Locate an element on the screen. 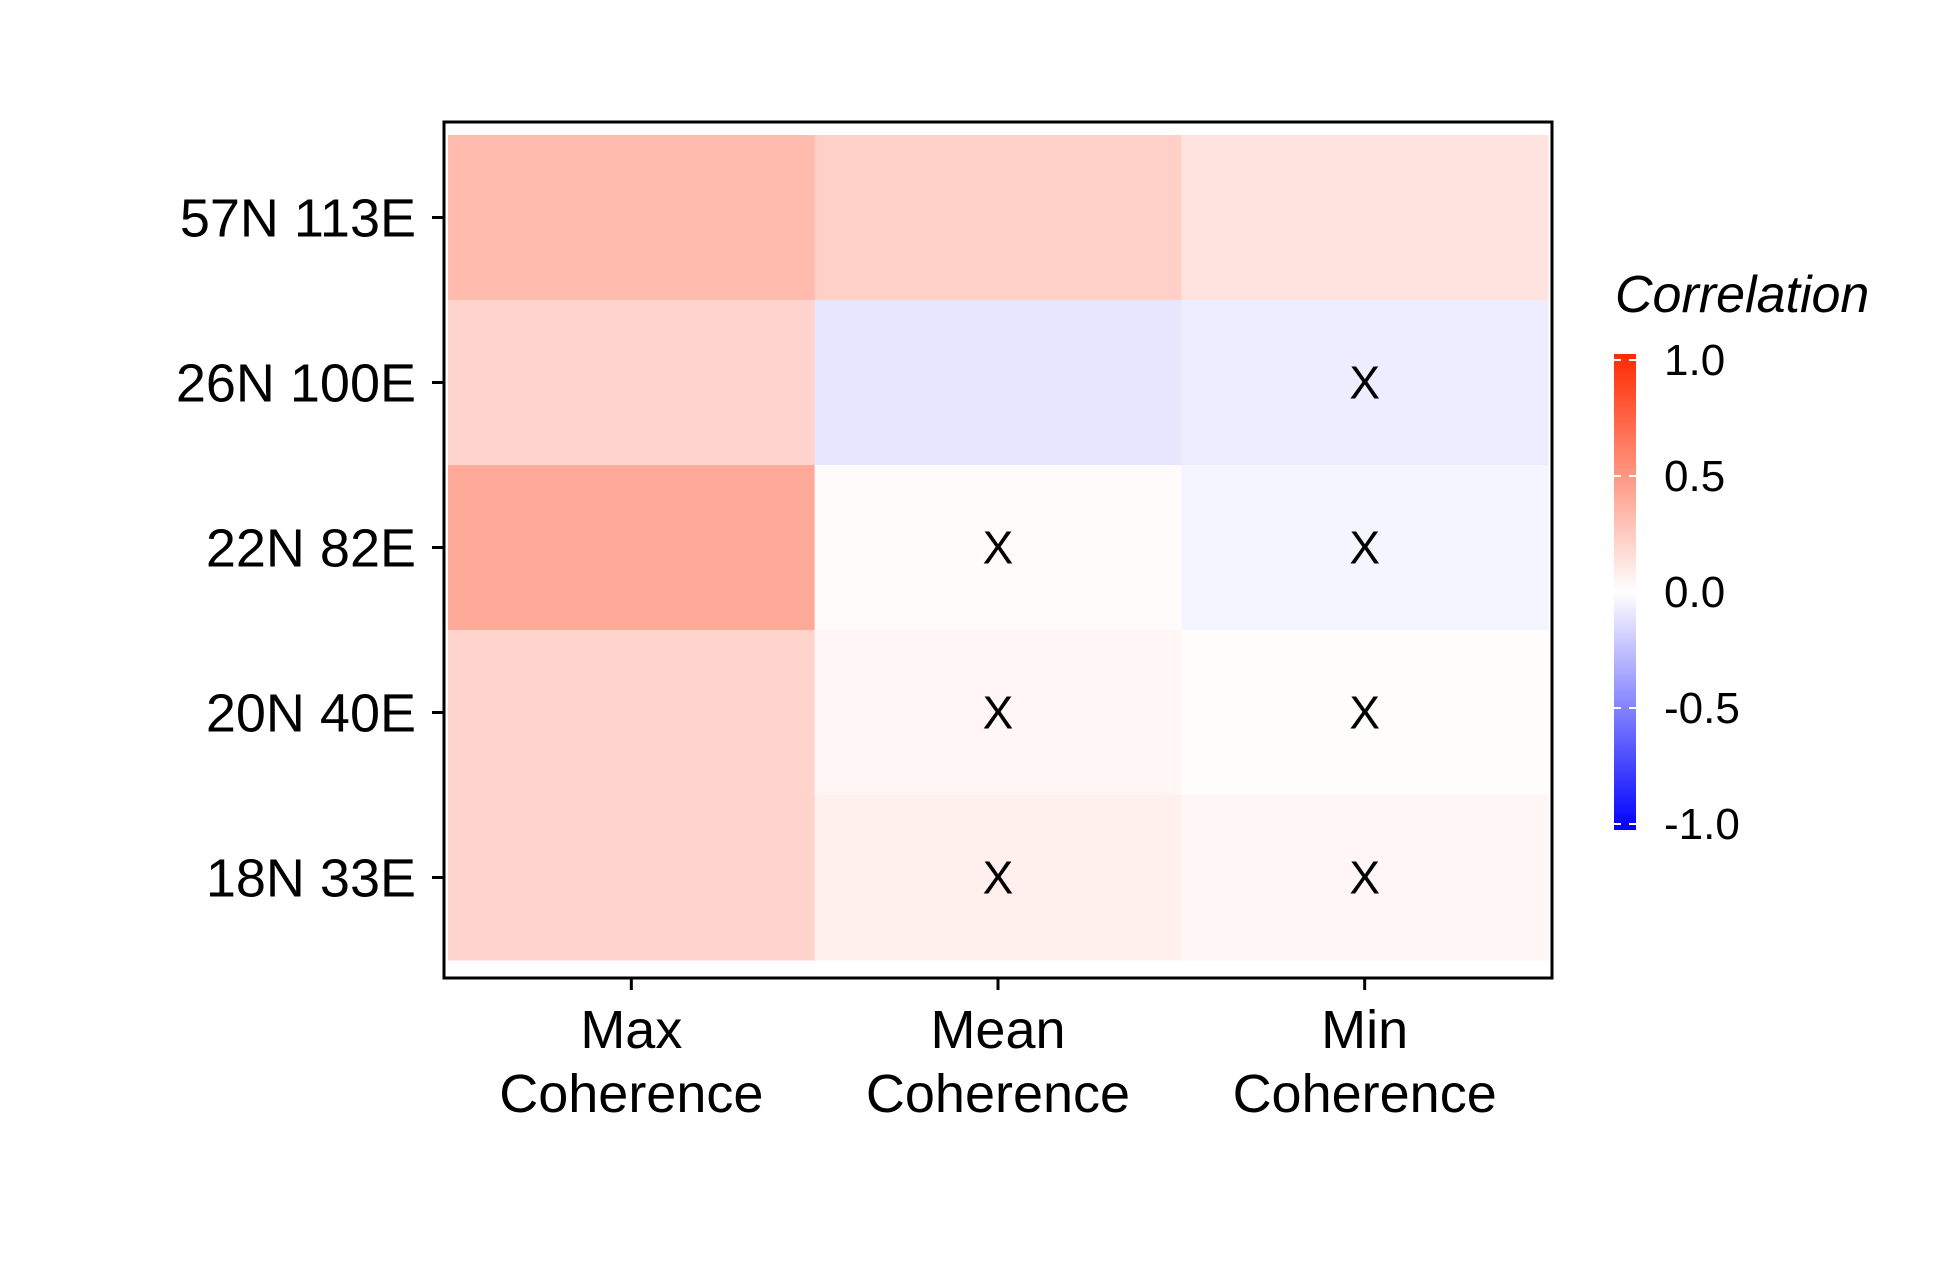 The height and width of the screenshot is (1265, 1934). y-tick-label: 18N 33E is located at coordinates (311, 879).